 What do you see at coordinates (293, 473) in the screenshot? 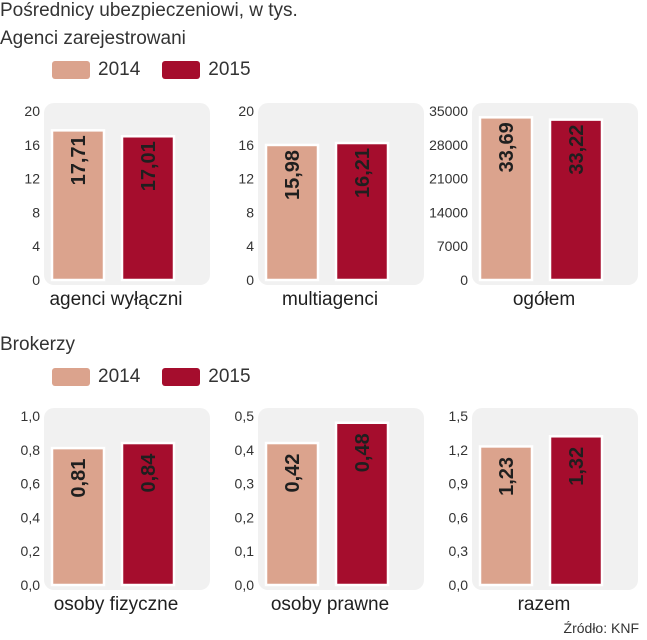
I see `data-label-2014: 0,42` at bounding box center [293, 473].